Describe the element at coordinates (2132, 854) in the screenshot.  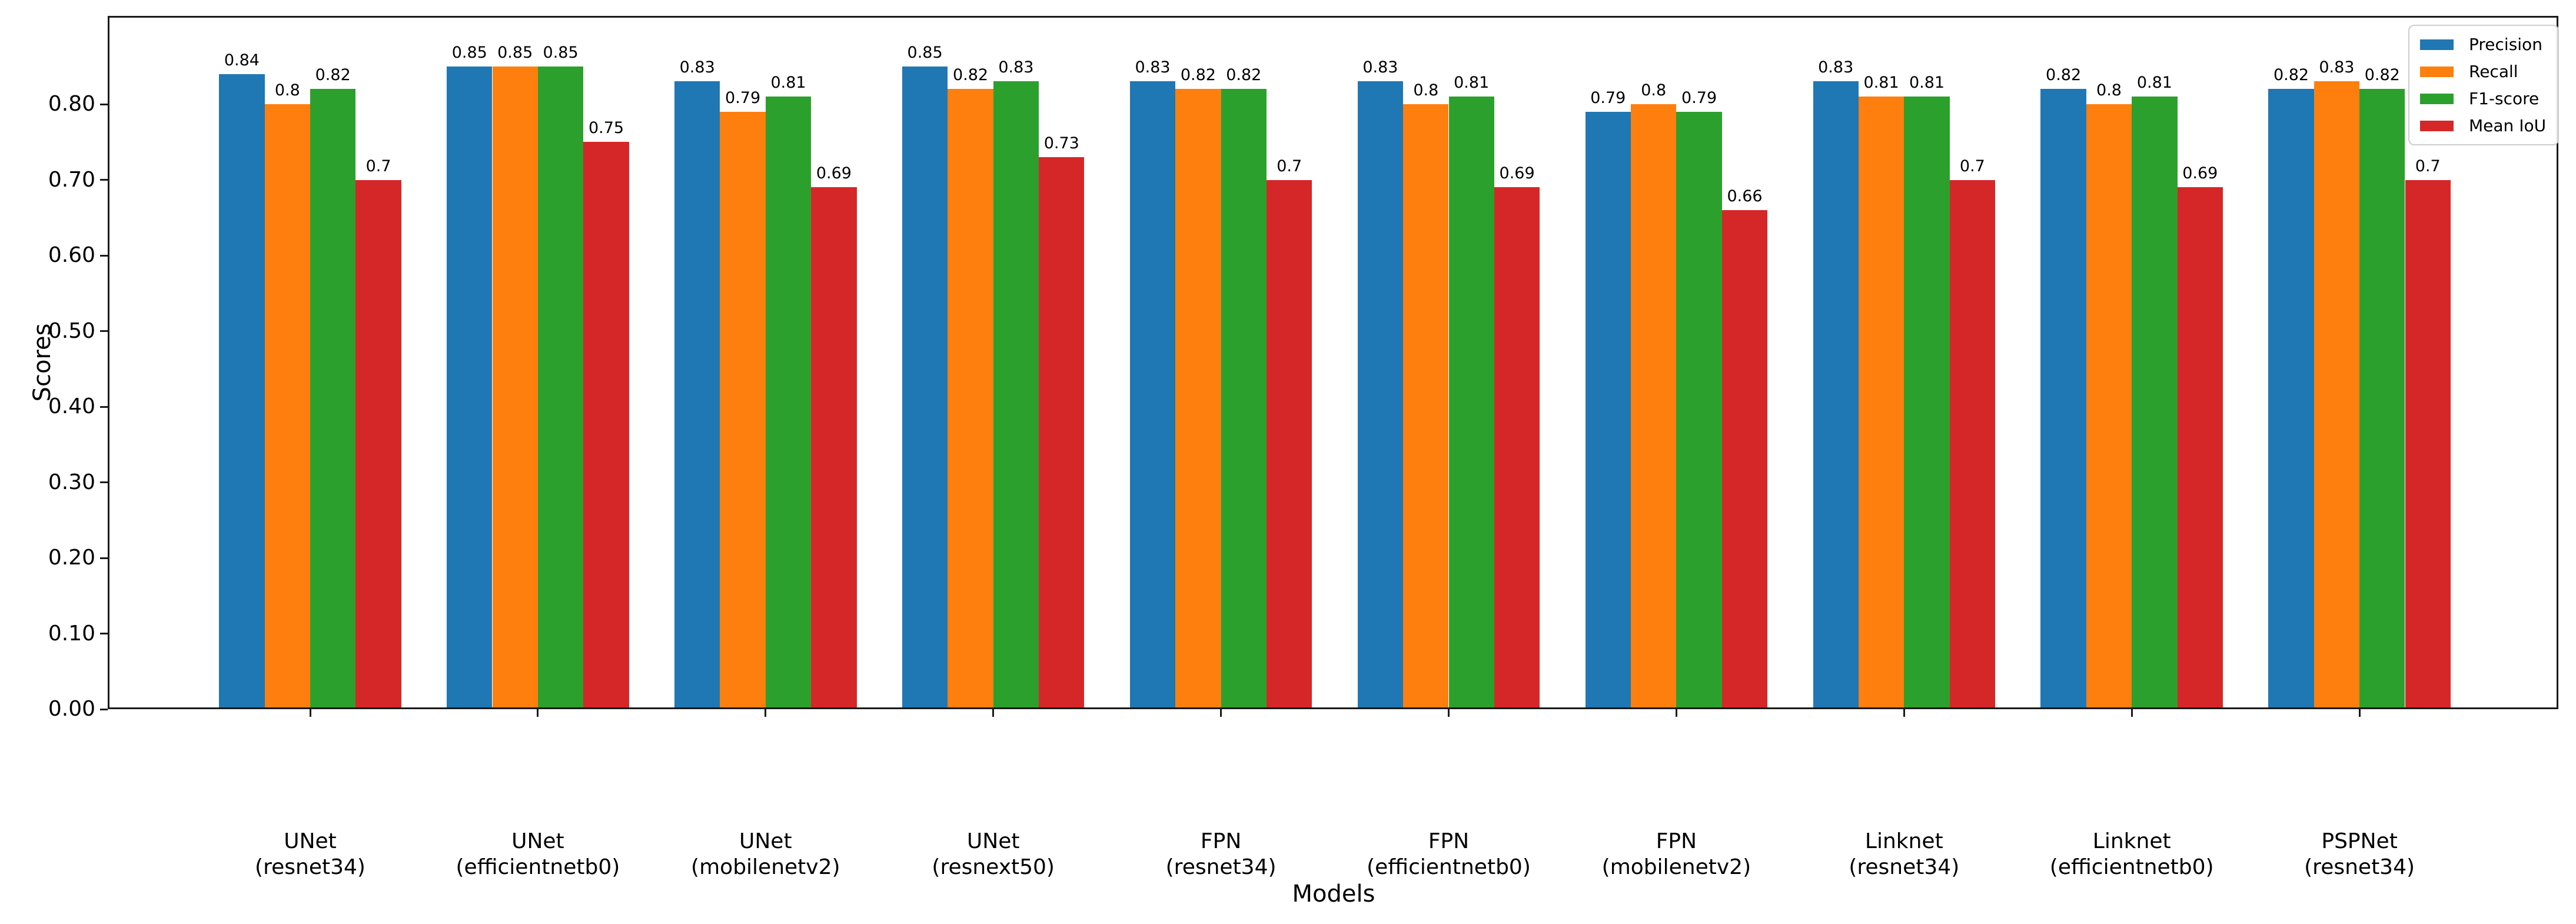
I see `x-tick-label: Linknet (efficientnetb0)` at that location.